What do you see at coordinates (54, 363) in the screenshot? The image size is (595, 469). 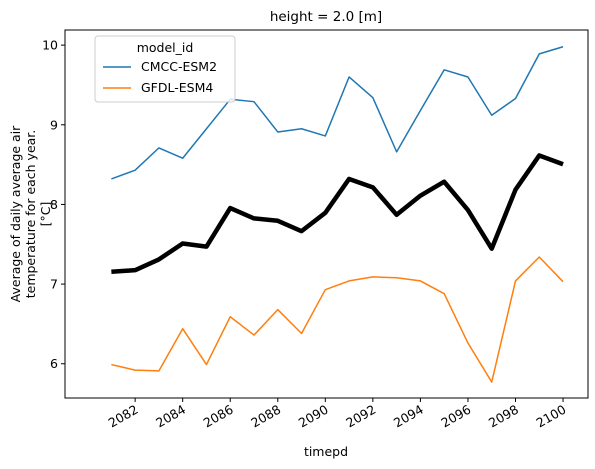 I see `y-tick-label: 6` at bounding box center [54, 363].